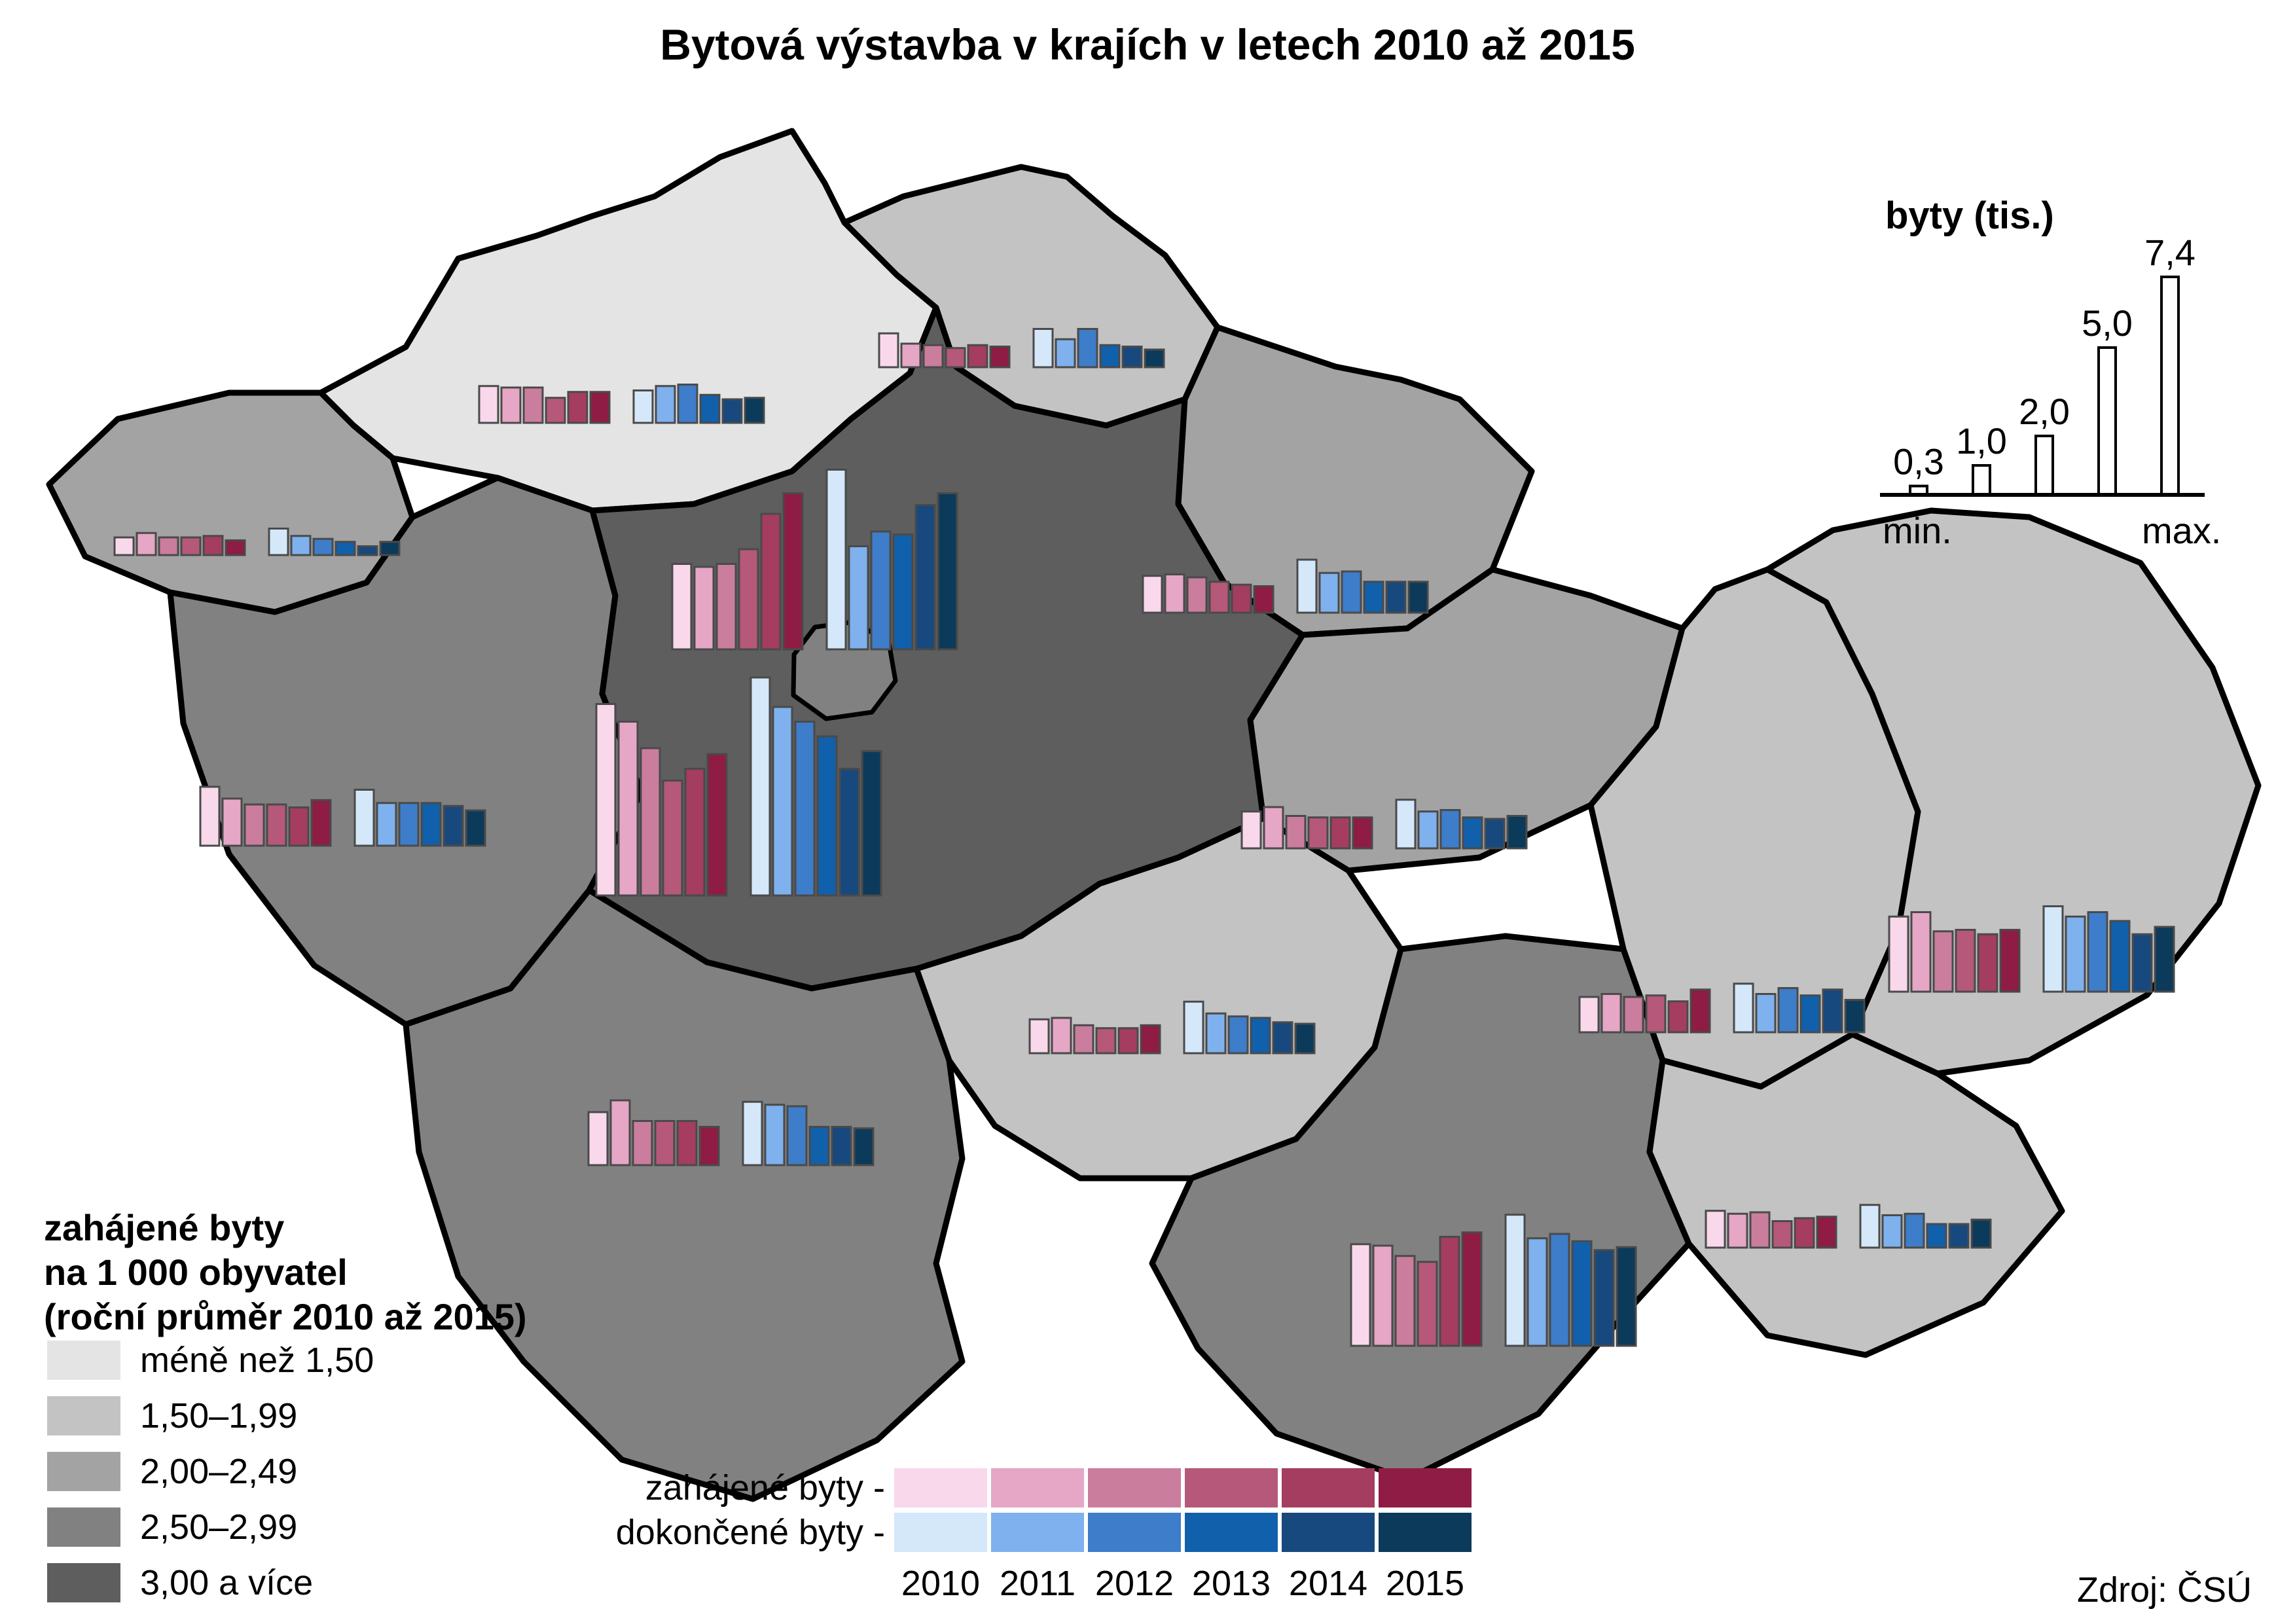 The image size is (2295, 1624). Describe the element at coordinates (1788, 1010) in the screenshot. I see `bar-olomoucky-dokoncene-2012` at that location.